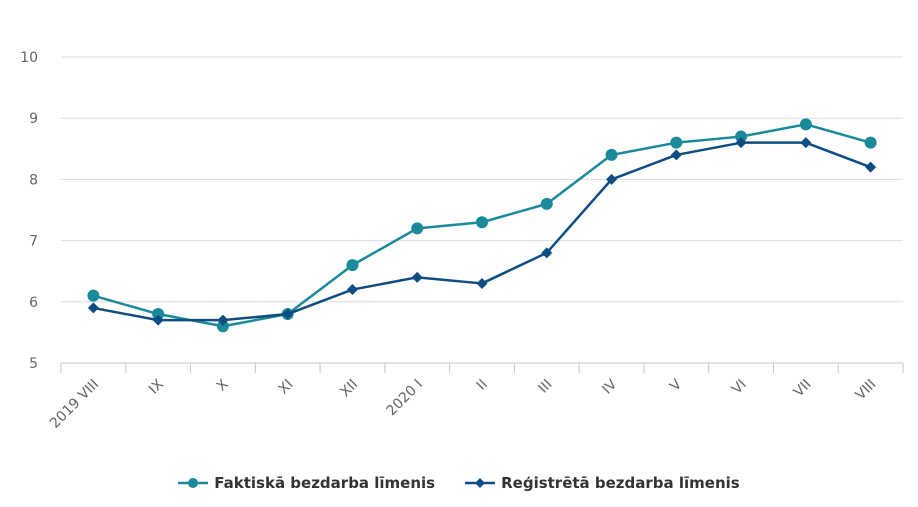 The image size is (918, 507). I want to click on x-tick-label: XI, so click(285, 387).